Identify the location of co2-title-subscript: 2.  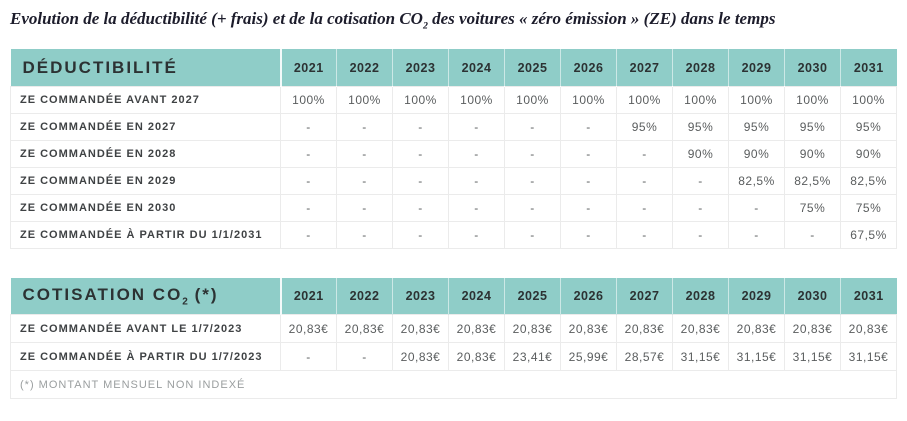
(185, 302).